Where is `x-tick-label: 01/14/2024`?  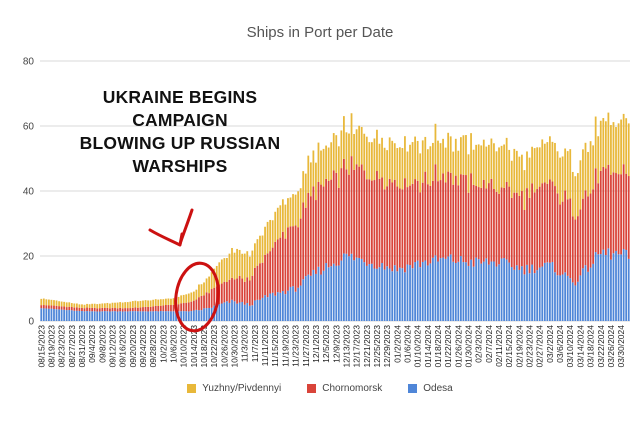
x-tick-label: 01/14/2024 is located at coordinates (428, 346).